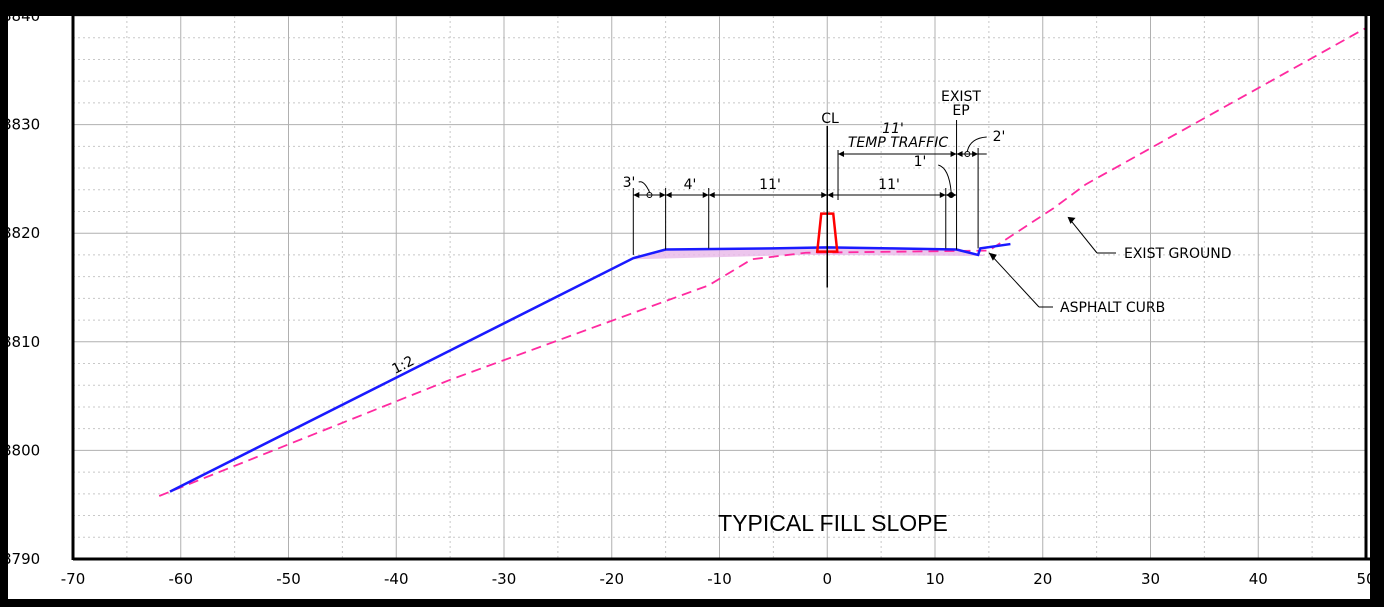 This screenshot has height=607, width=1384. I want to click on frame-bottom, so click(692, 603).